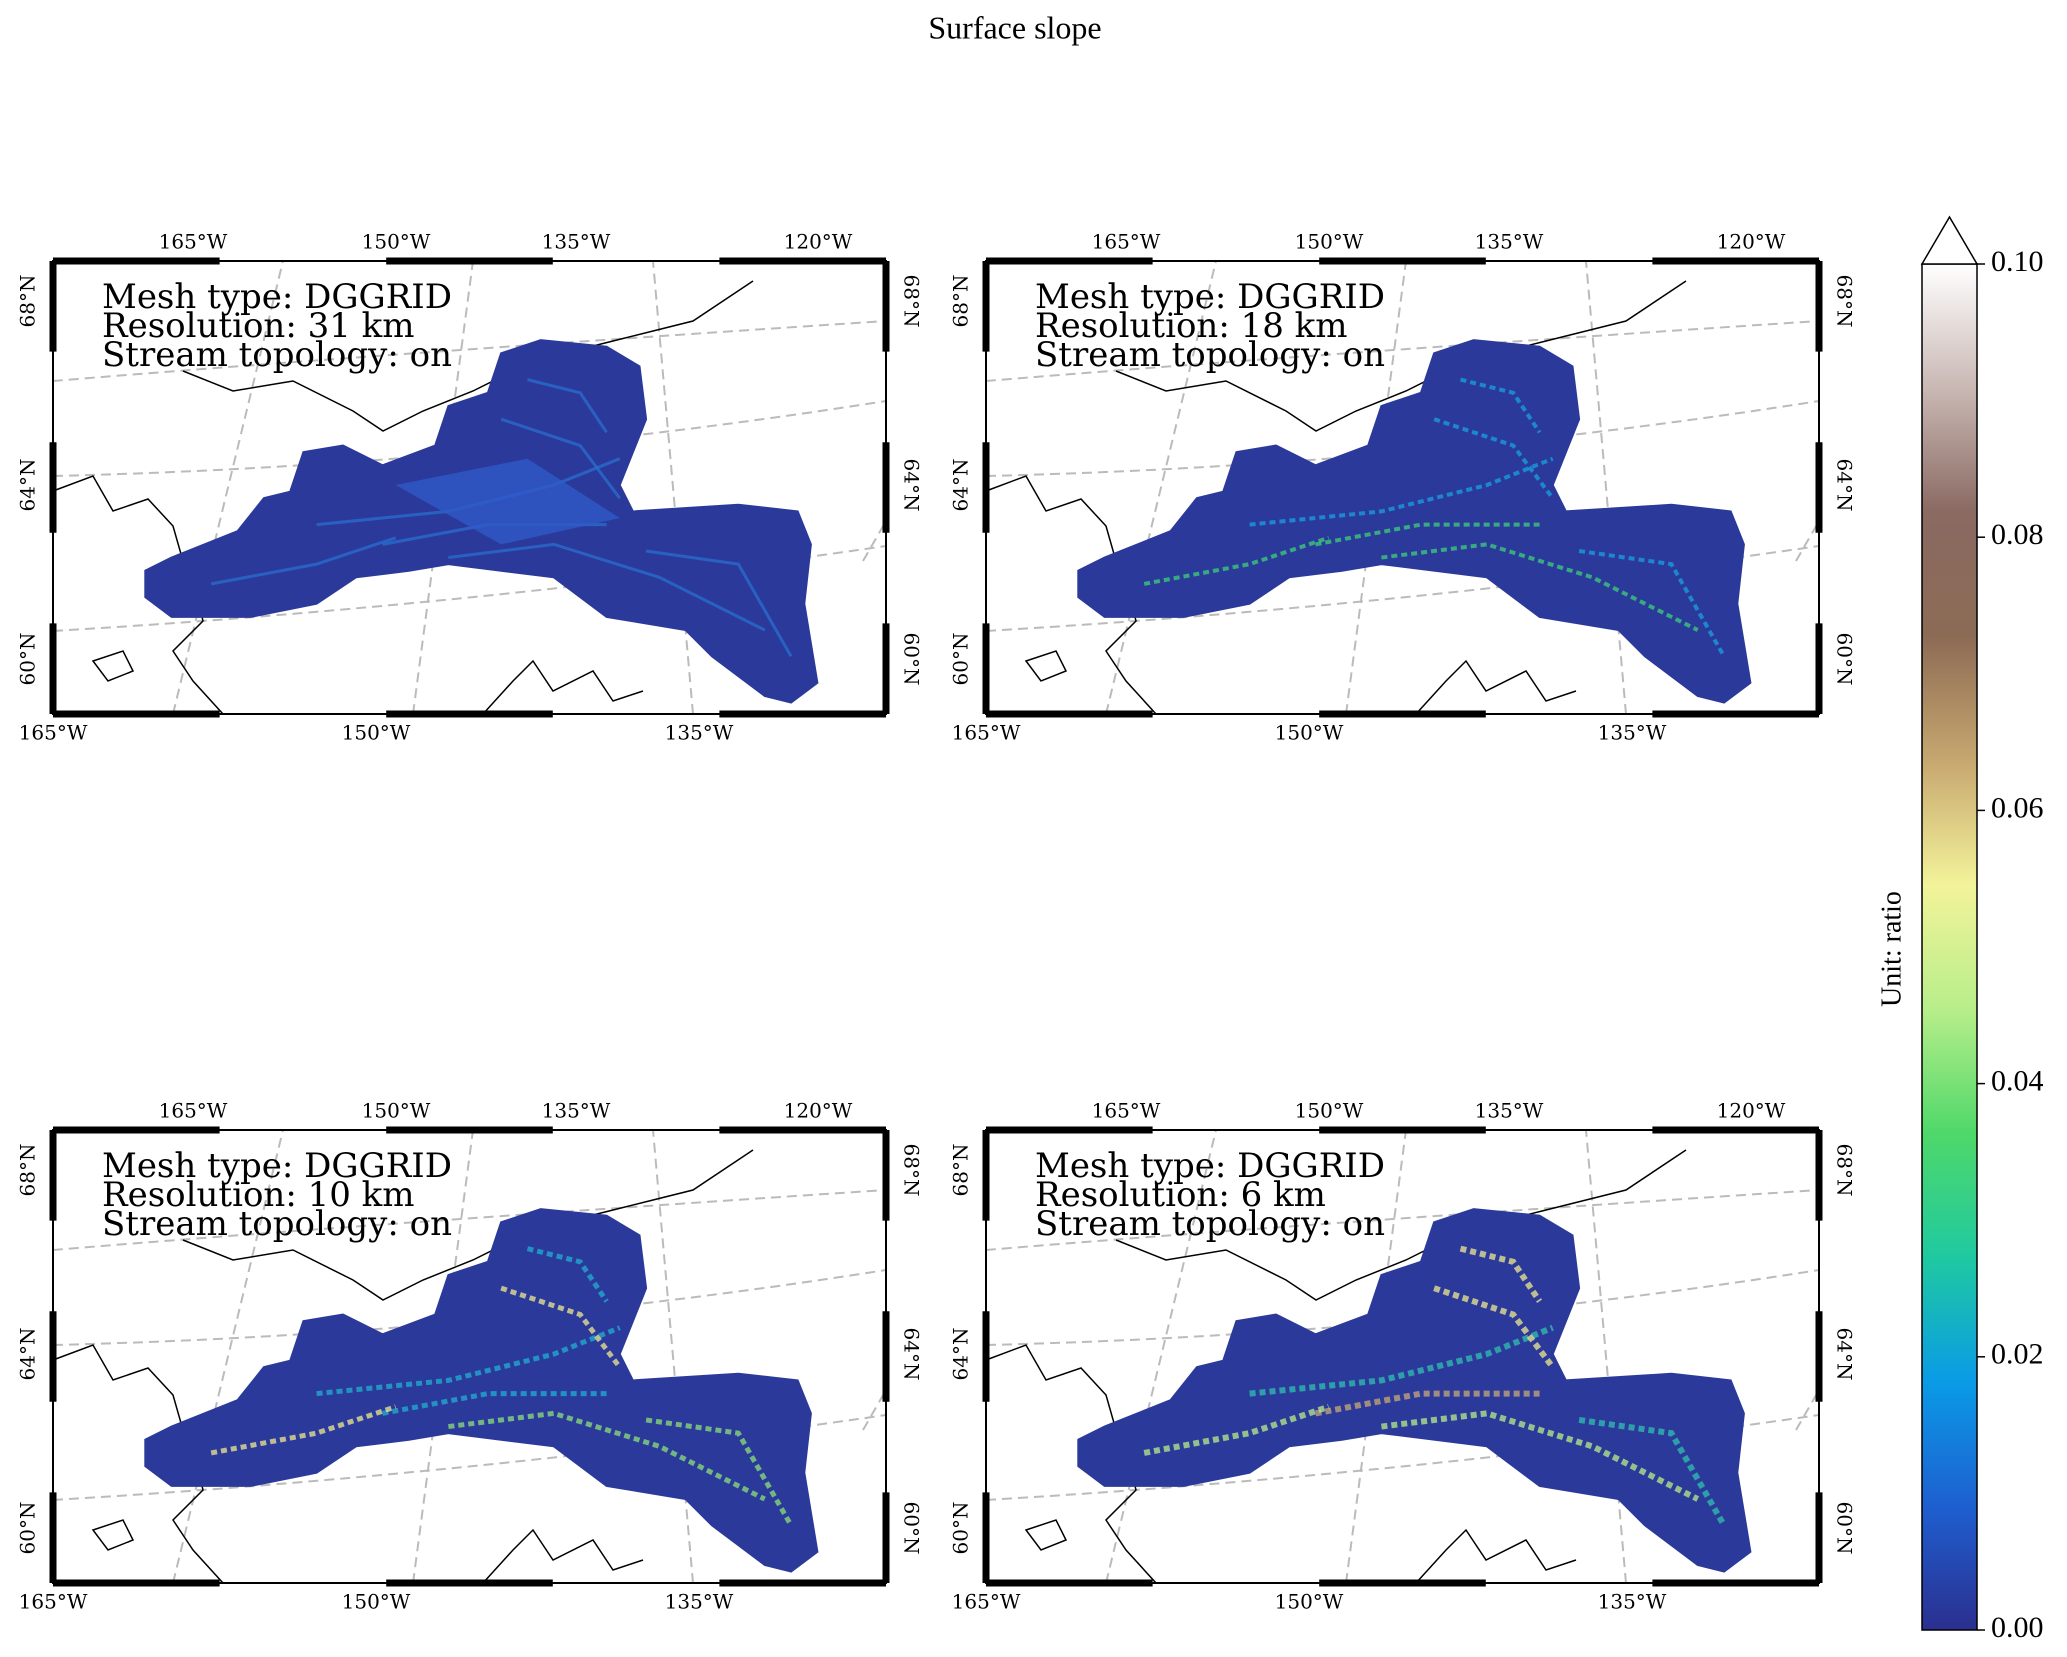 Image resolution: width=2067 pixels, height=1657 pixels. What do you see at coordinates (1949, 947) in the screenshot?
I see `colorbar` at bounding box center [1949, 947].